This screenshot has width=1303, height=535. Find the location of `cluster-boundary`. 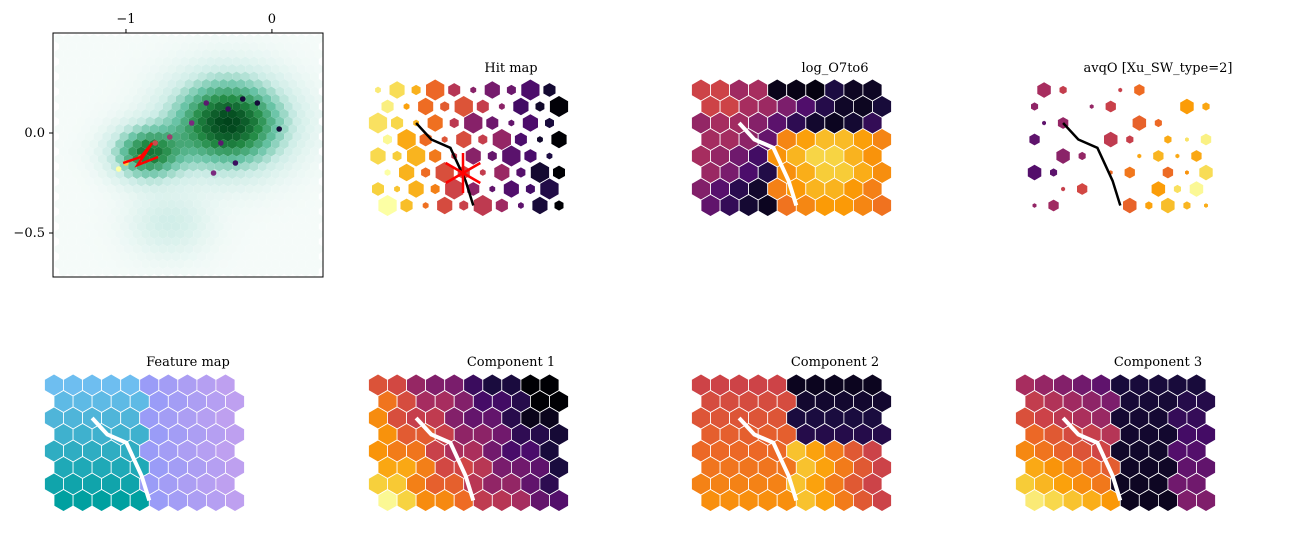

cluster-boundary is located at coordinates (768, 164).